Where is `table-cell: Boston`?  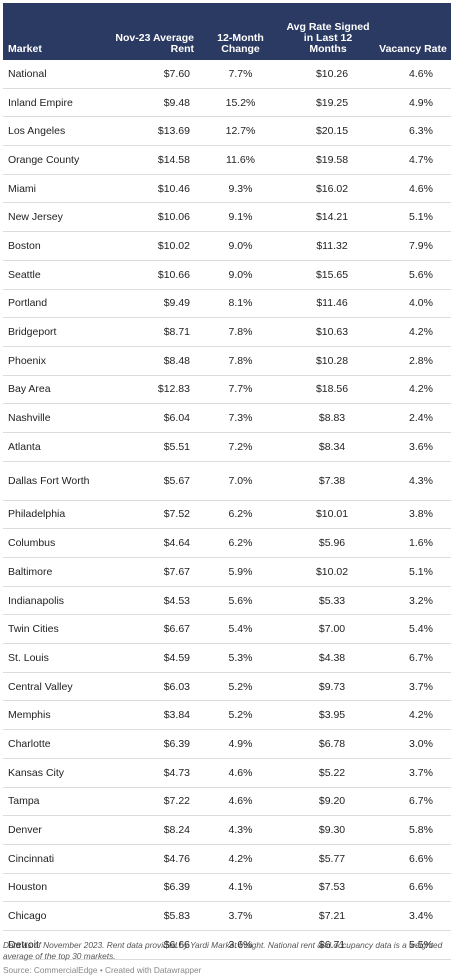
table-cell: Boston is located at coordinates (53, 246).